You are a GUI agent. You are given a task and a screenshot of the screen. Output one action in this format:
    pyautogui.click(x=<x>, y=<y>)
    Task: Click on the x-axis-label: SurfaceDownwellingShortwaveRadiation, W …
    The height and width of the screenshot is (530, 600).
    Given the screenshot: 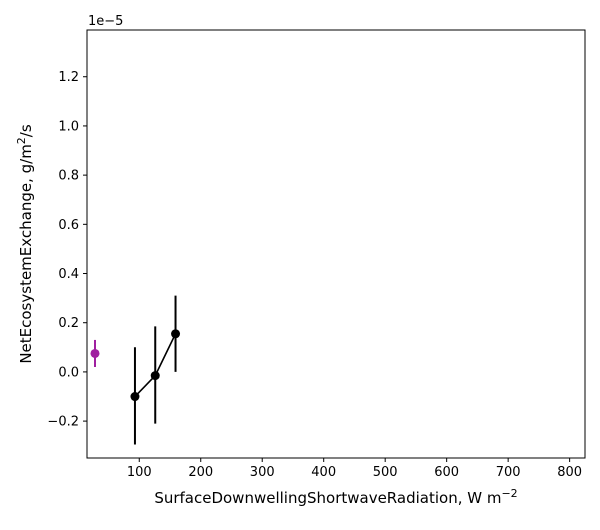 What is the action you would take?
    pyautogui.click(x=335, y=497)
    